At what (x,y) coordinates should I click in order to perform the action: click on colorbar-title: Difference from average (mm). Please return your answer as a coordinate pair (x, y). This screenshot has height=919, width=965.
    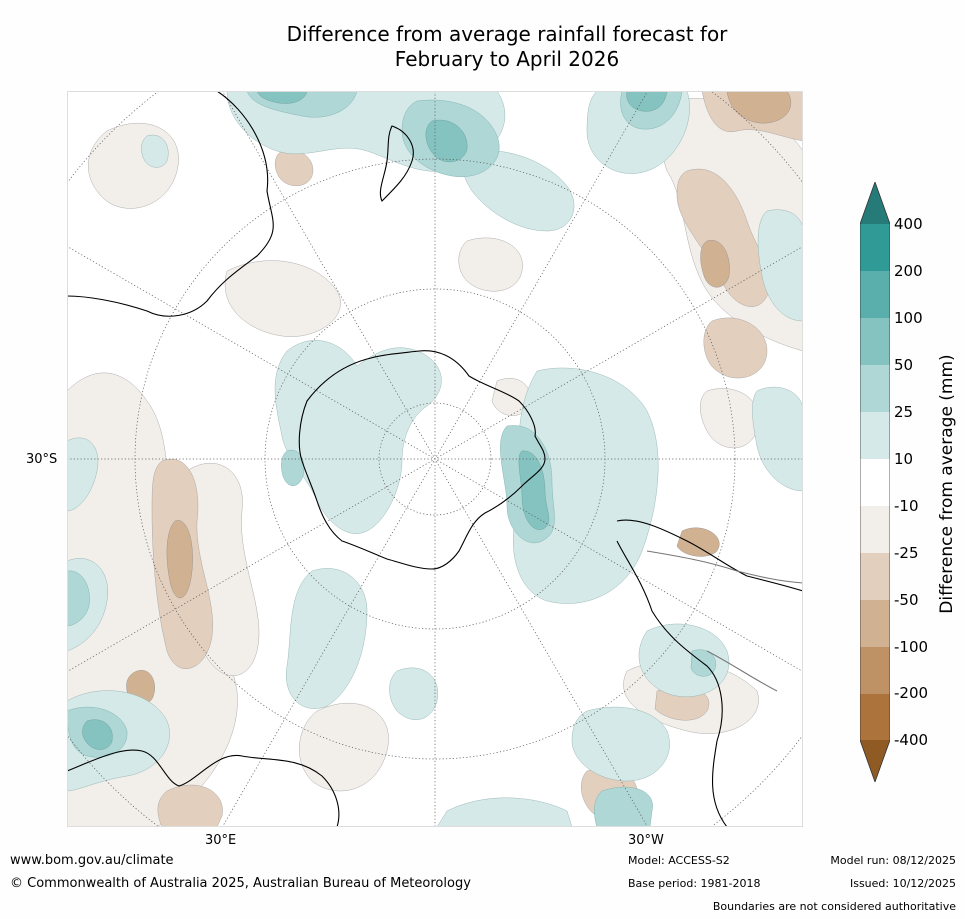
    Looking at the image, I should click on (947, 484).